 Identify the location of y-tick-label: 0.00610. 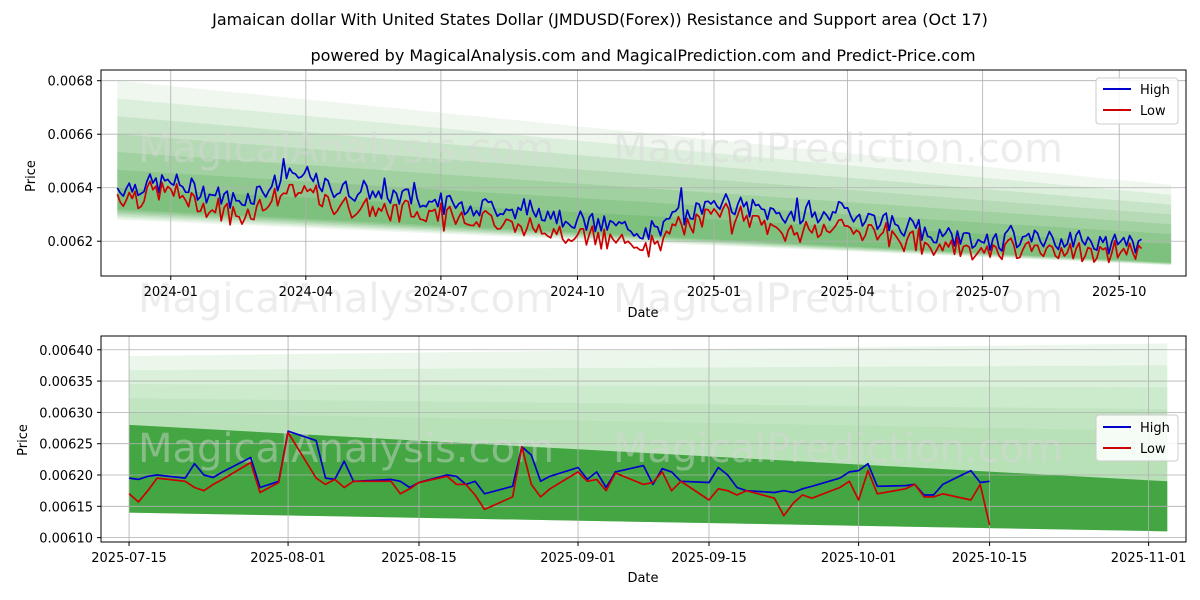
(66, 539).